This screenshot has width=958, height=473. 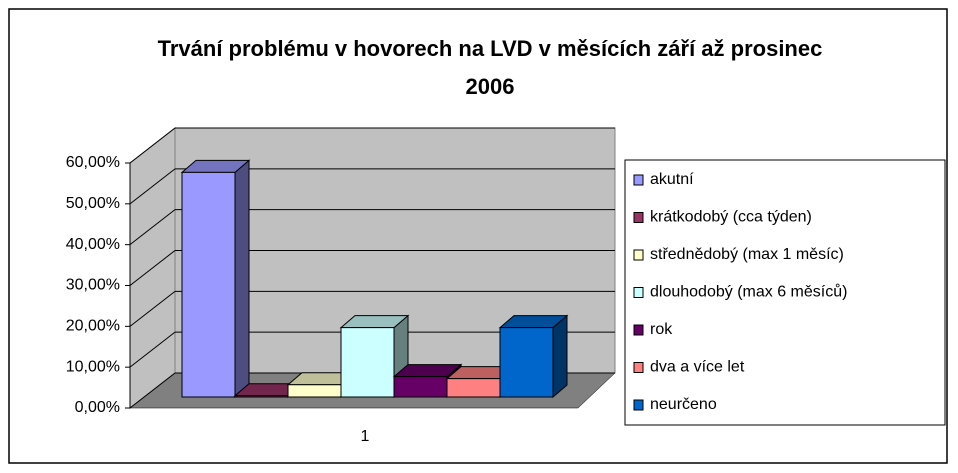 I want to click on legend-label: dlouhodobý (max 6 měsíců), so click(x=748, y=292).